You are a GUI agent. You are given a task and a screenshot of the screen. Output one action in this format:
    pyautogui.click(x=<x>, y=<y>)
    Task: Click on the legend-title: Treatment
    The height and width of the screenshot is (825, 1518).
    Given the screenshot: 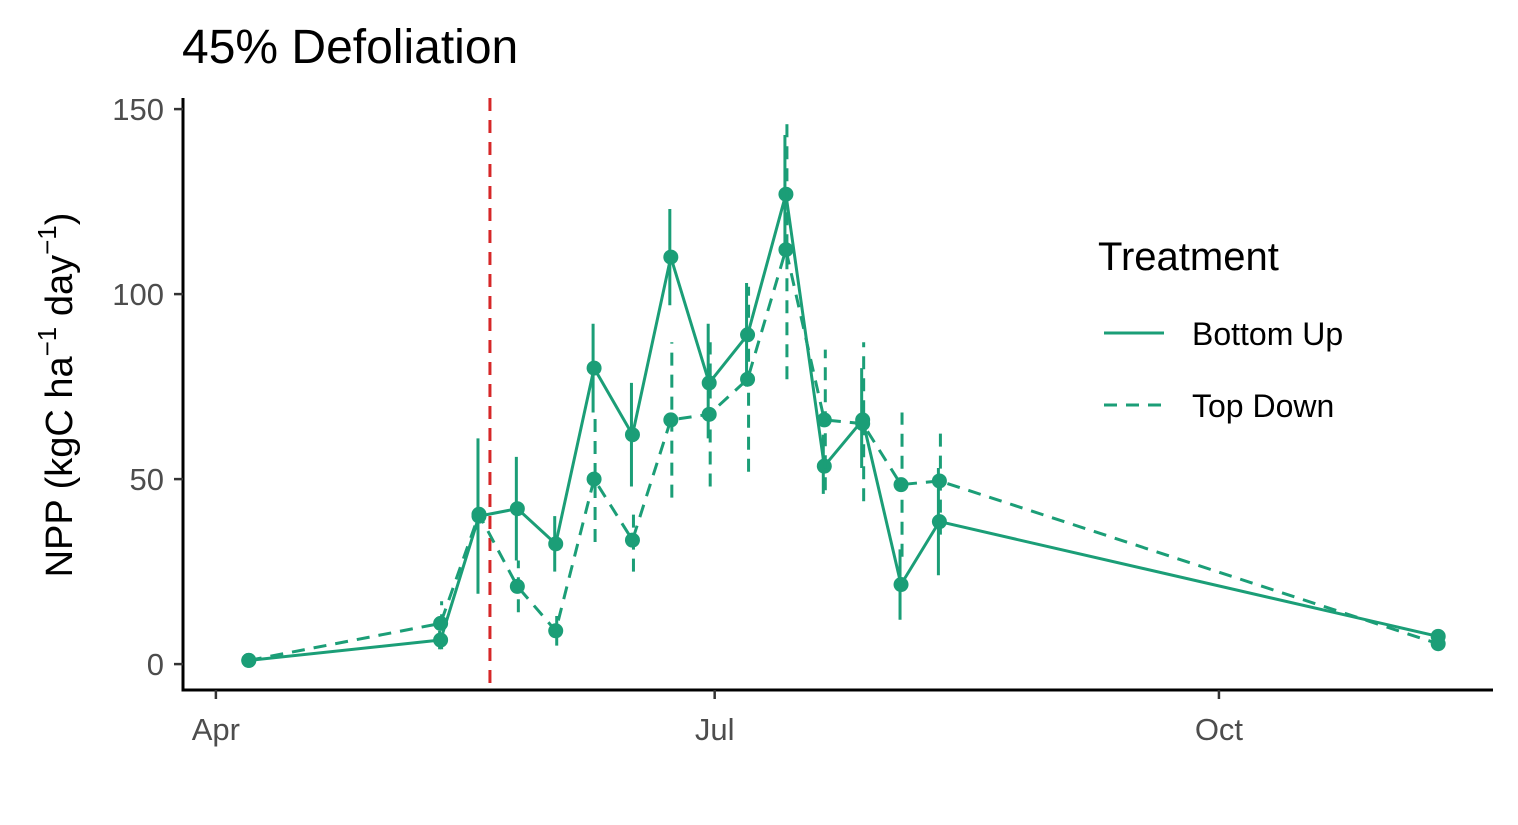 What is the action you would take?
    pyautogui.click(x=1188, y=257)
    